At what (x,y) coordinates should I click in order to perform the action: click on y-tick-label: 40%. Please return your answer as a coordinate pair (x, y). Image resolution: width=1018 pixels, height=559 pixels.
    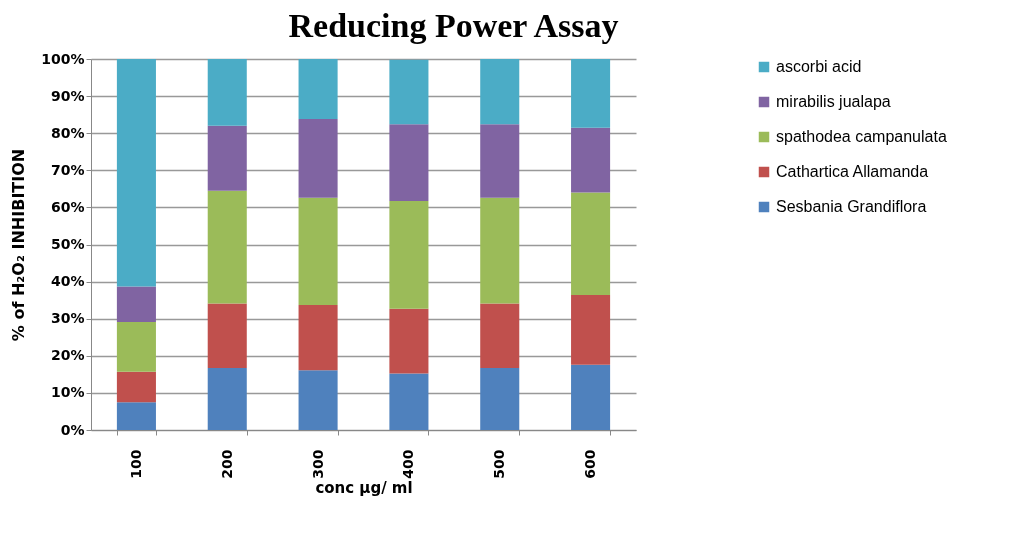
    Looking at the image, I should click on (67, 281).